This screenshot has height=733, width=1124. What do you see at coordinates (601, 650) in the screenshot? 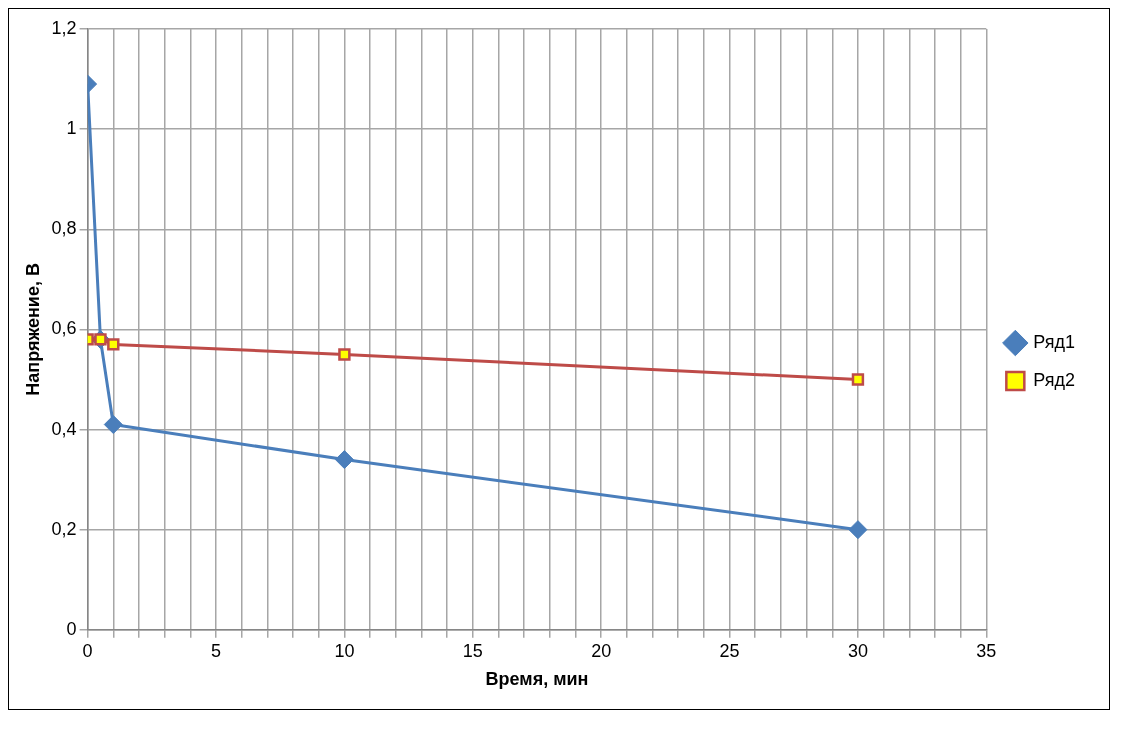
I see `x-tick-label: 20` at bounding box center [601, 650].